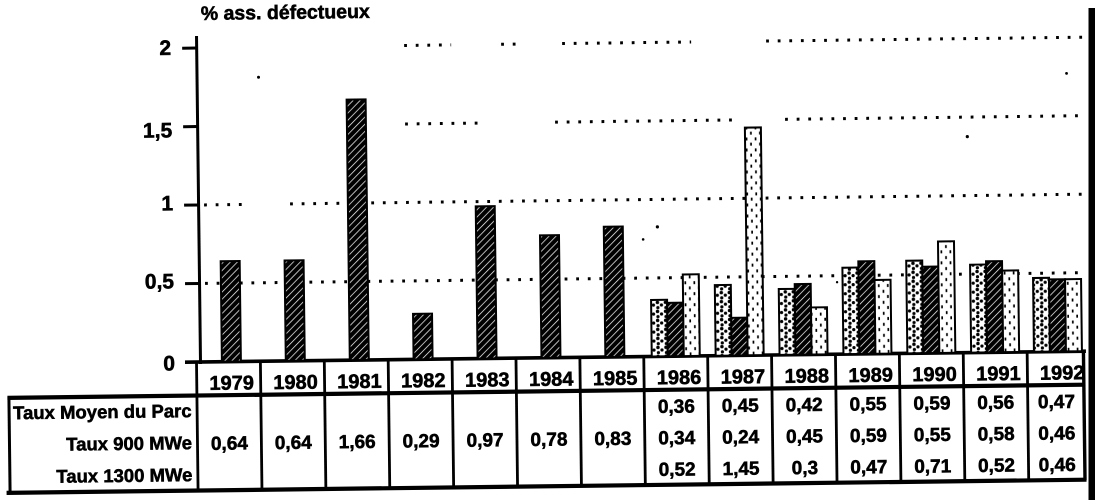  Describe the element at coordinates (612, 439) in the screenshot. I see `svg-text: 0,83` at that location.